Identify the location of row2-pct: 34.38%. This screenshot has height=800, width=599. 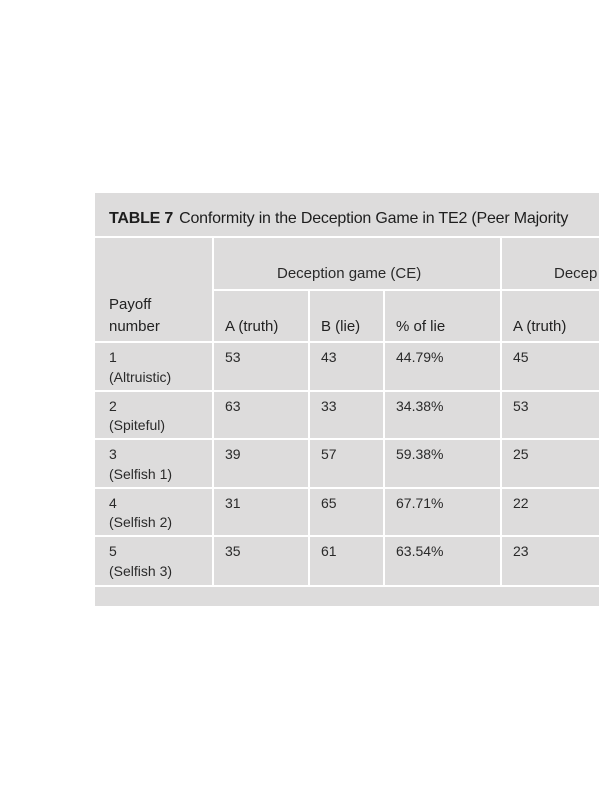
(420, 406).